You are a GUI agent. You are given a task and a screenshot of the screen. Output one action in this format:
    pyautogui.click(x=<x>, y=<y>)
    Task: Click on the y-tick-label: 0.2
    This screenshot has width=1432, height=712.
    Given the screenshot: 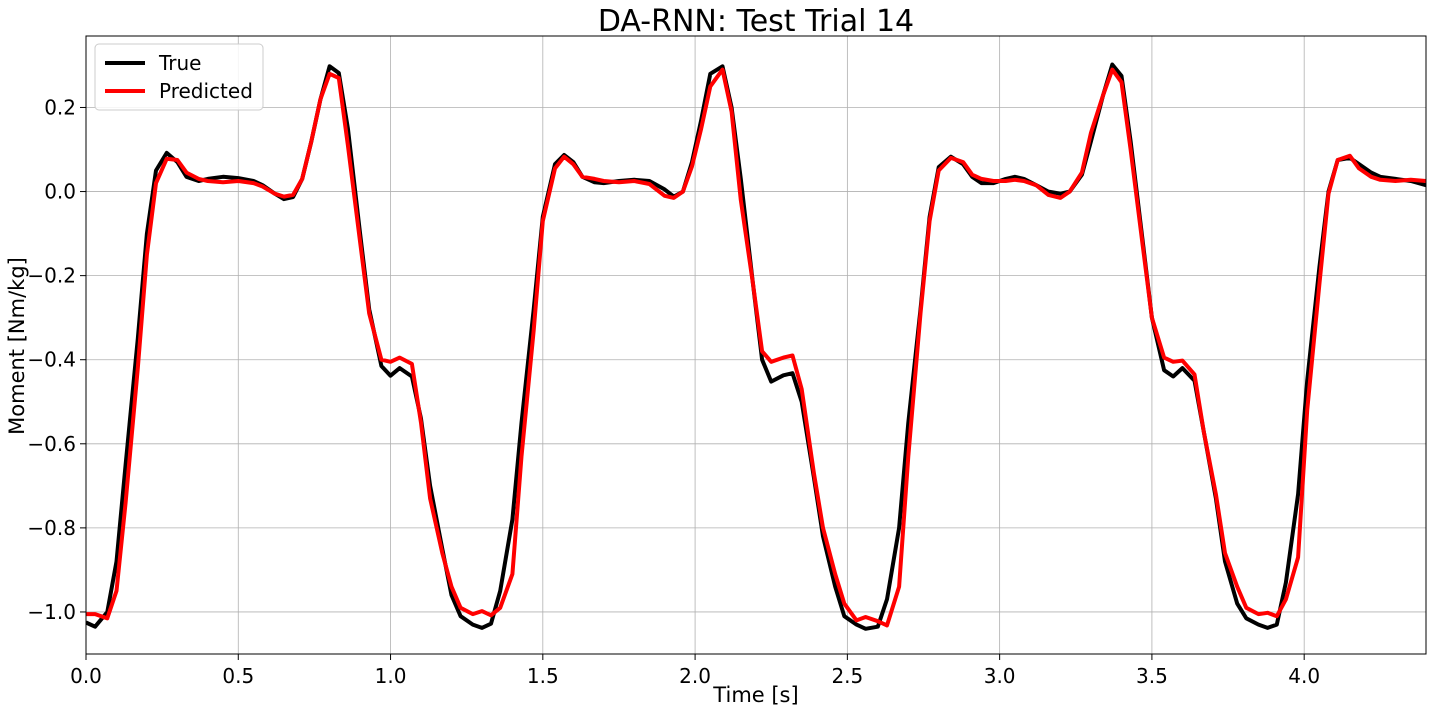 What is the action you would take?
    pyautogui.click(x=60, y=107)
    